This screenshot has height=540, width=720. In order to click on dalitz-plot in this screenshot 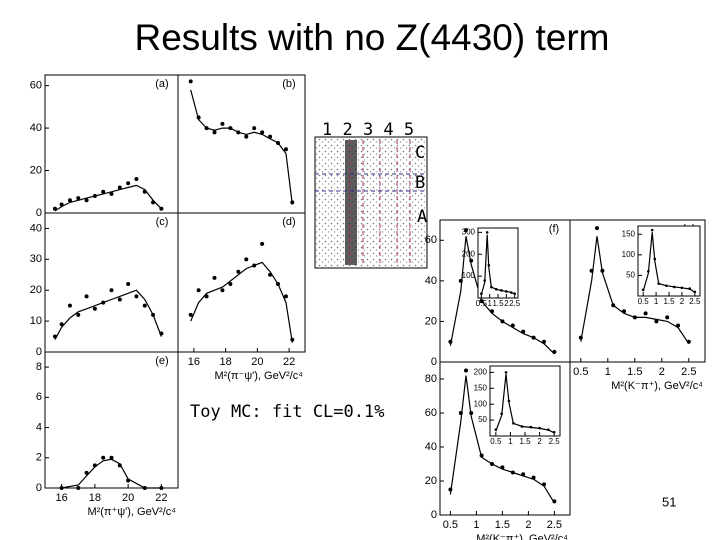, I will do `click(371, 202)`.